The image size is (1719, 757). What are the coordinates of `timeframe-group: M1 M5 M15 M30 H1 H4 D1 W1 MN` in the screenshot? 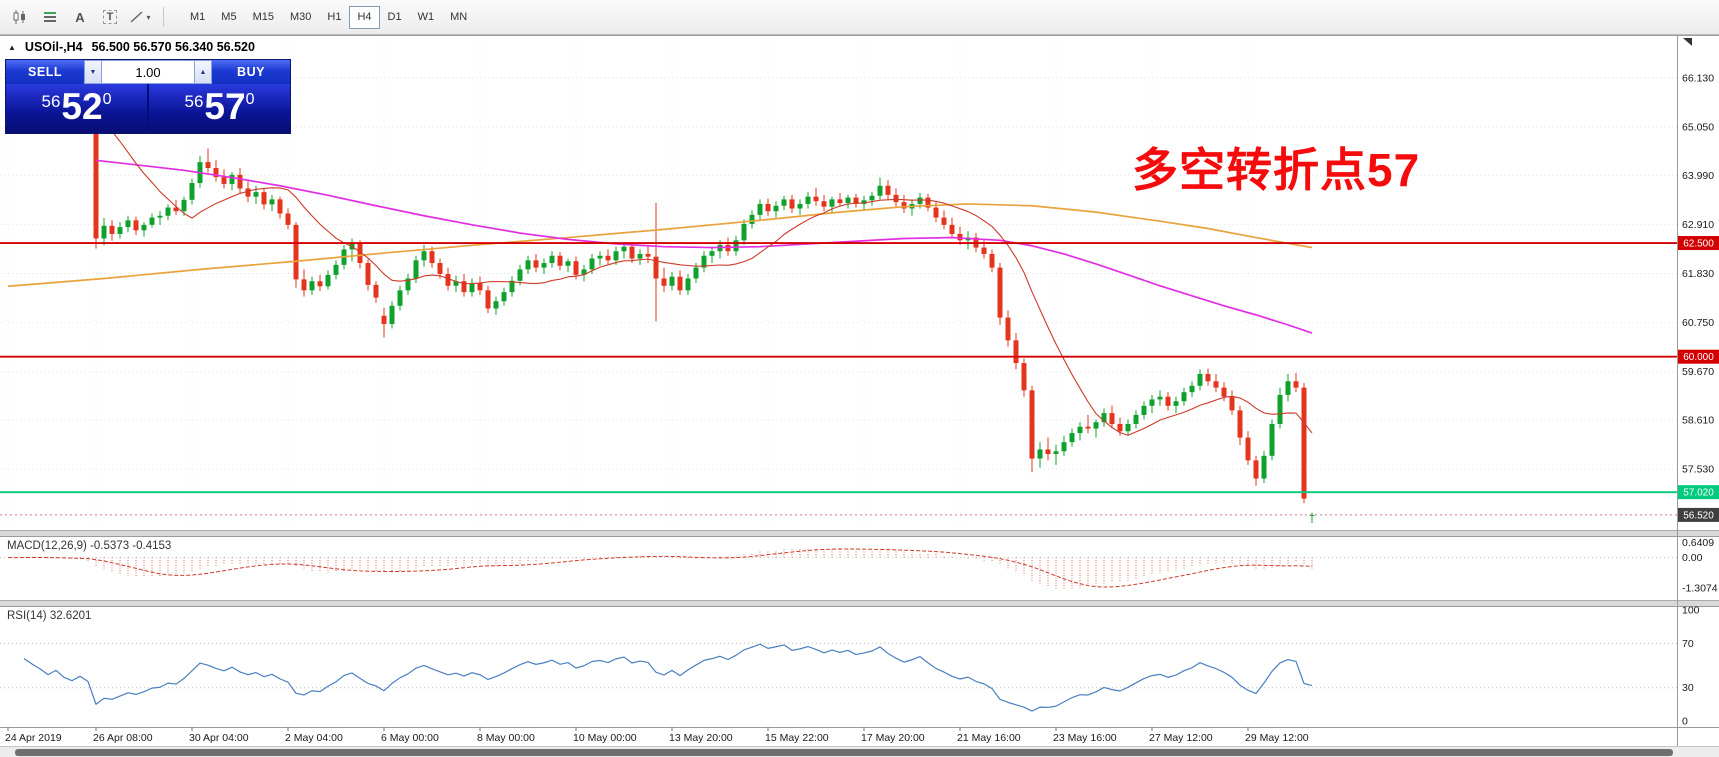 It's located at (328, 17).